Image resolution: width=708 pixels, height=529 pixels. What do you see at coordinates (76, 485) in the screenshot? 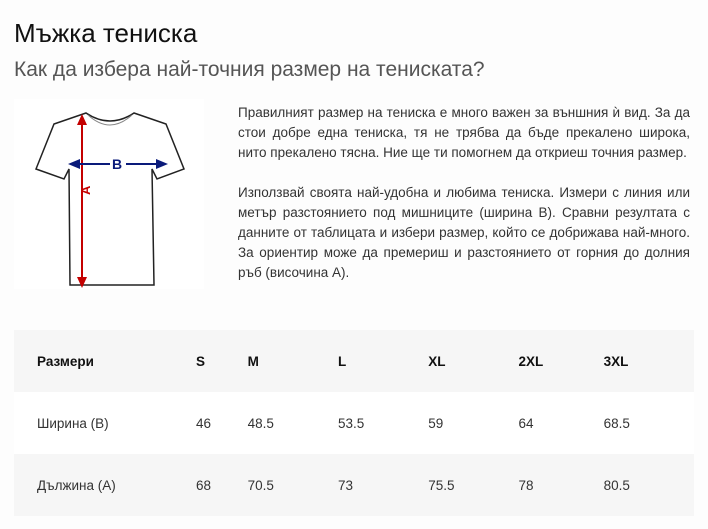
I see `row-label: Дължина (А)` at bounding box center [76, 485].